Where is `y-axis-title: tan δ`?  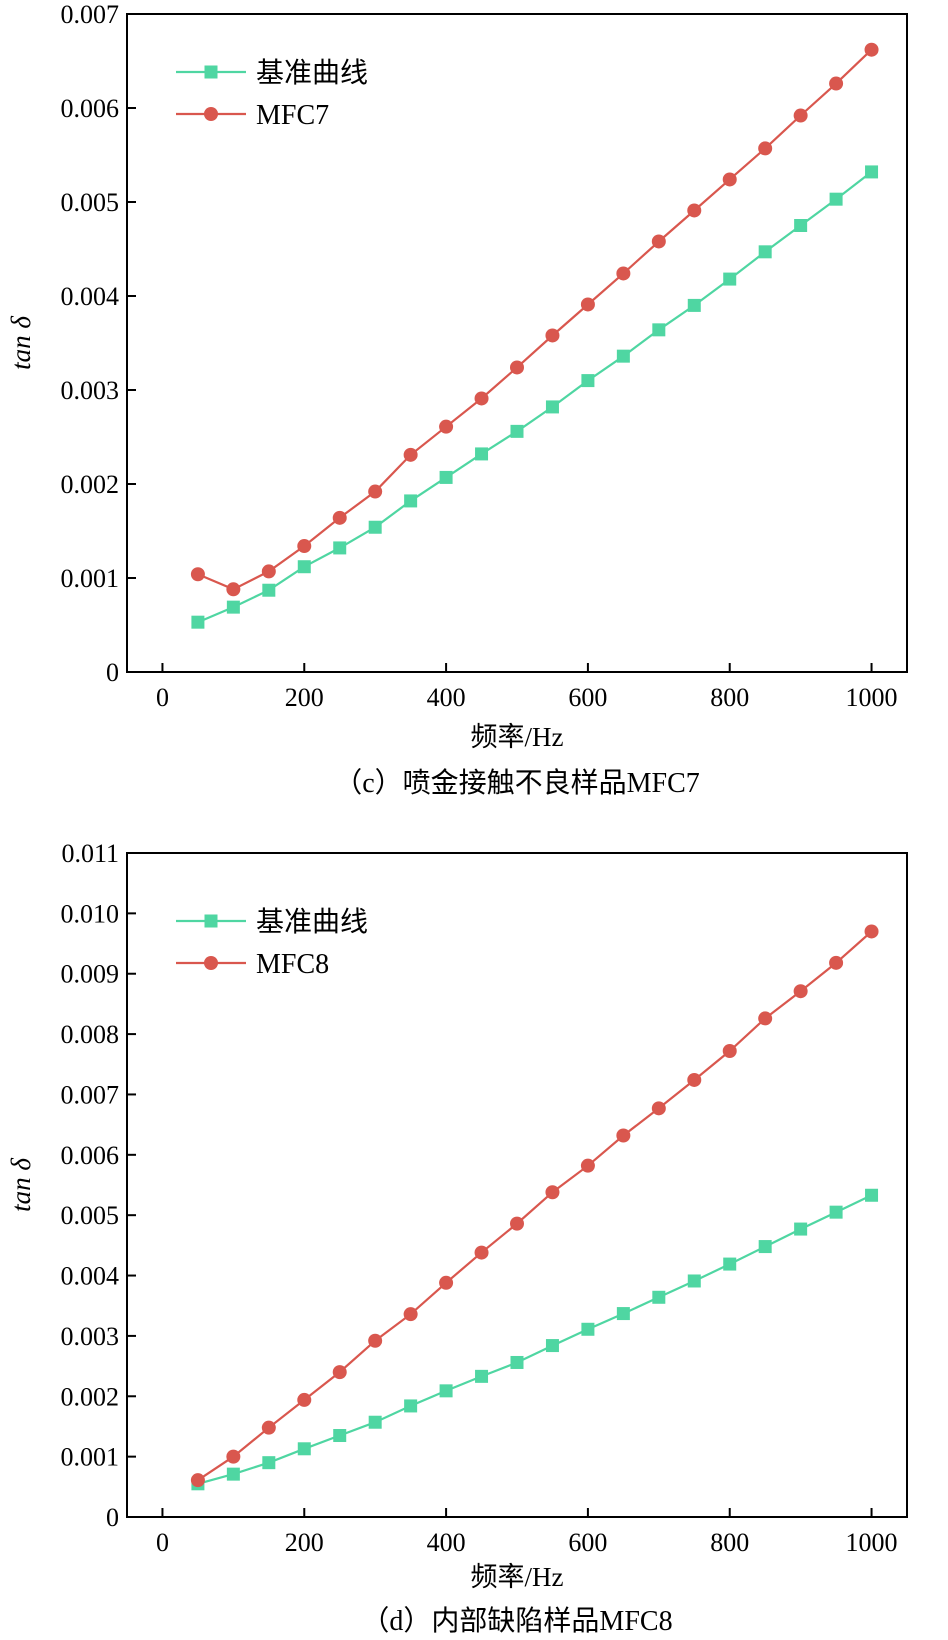
y-axis-title: tan δ is located at coordinates (21, 343).